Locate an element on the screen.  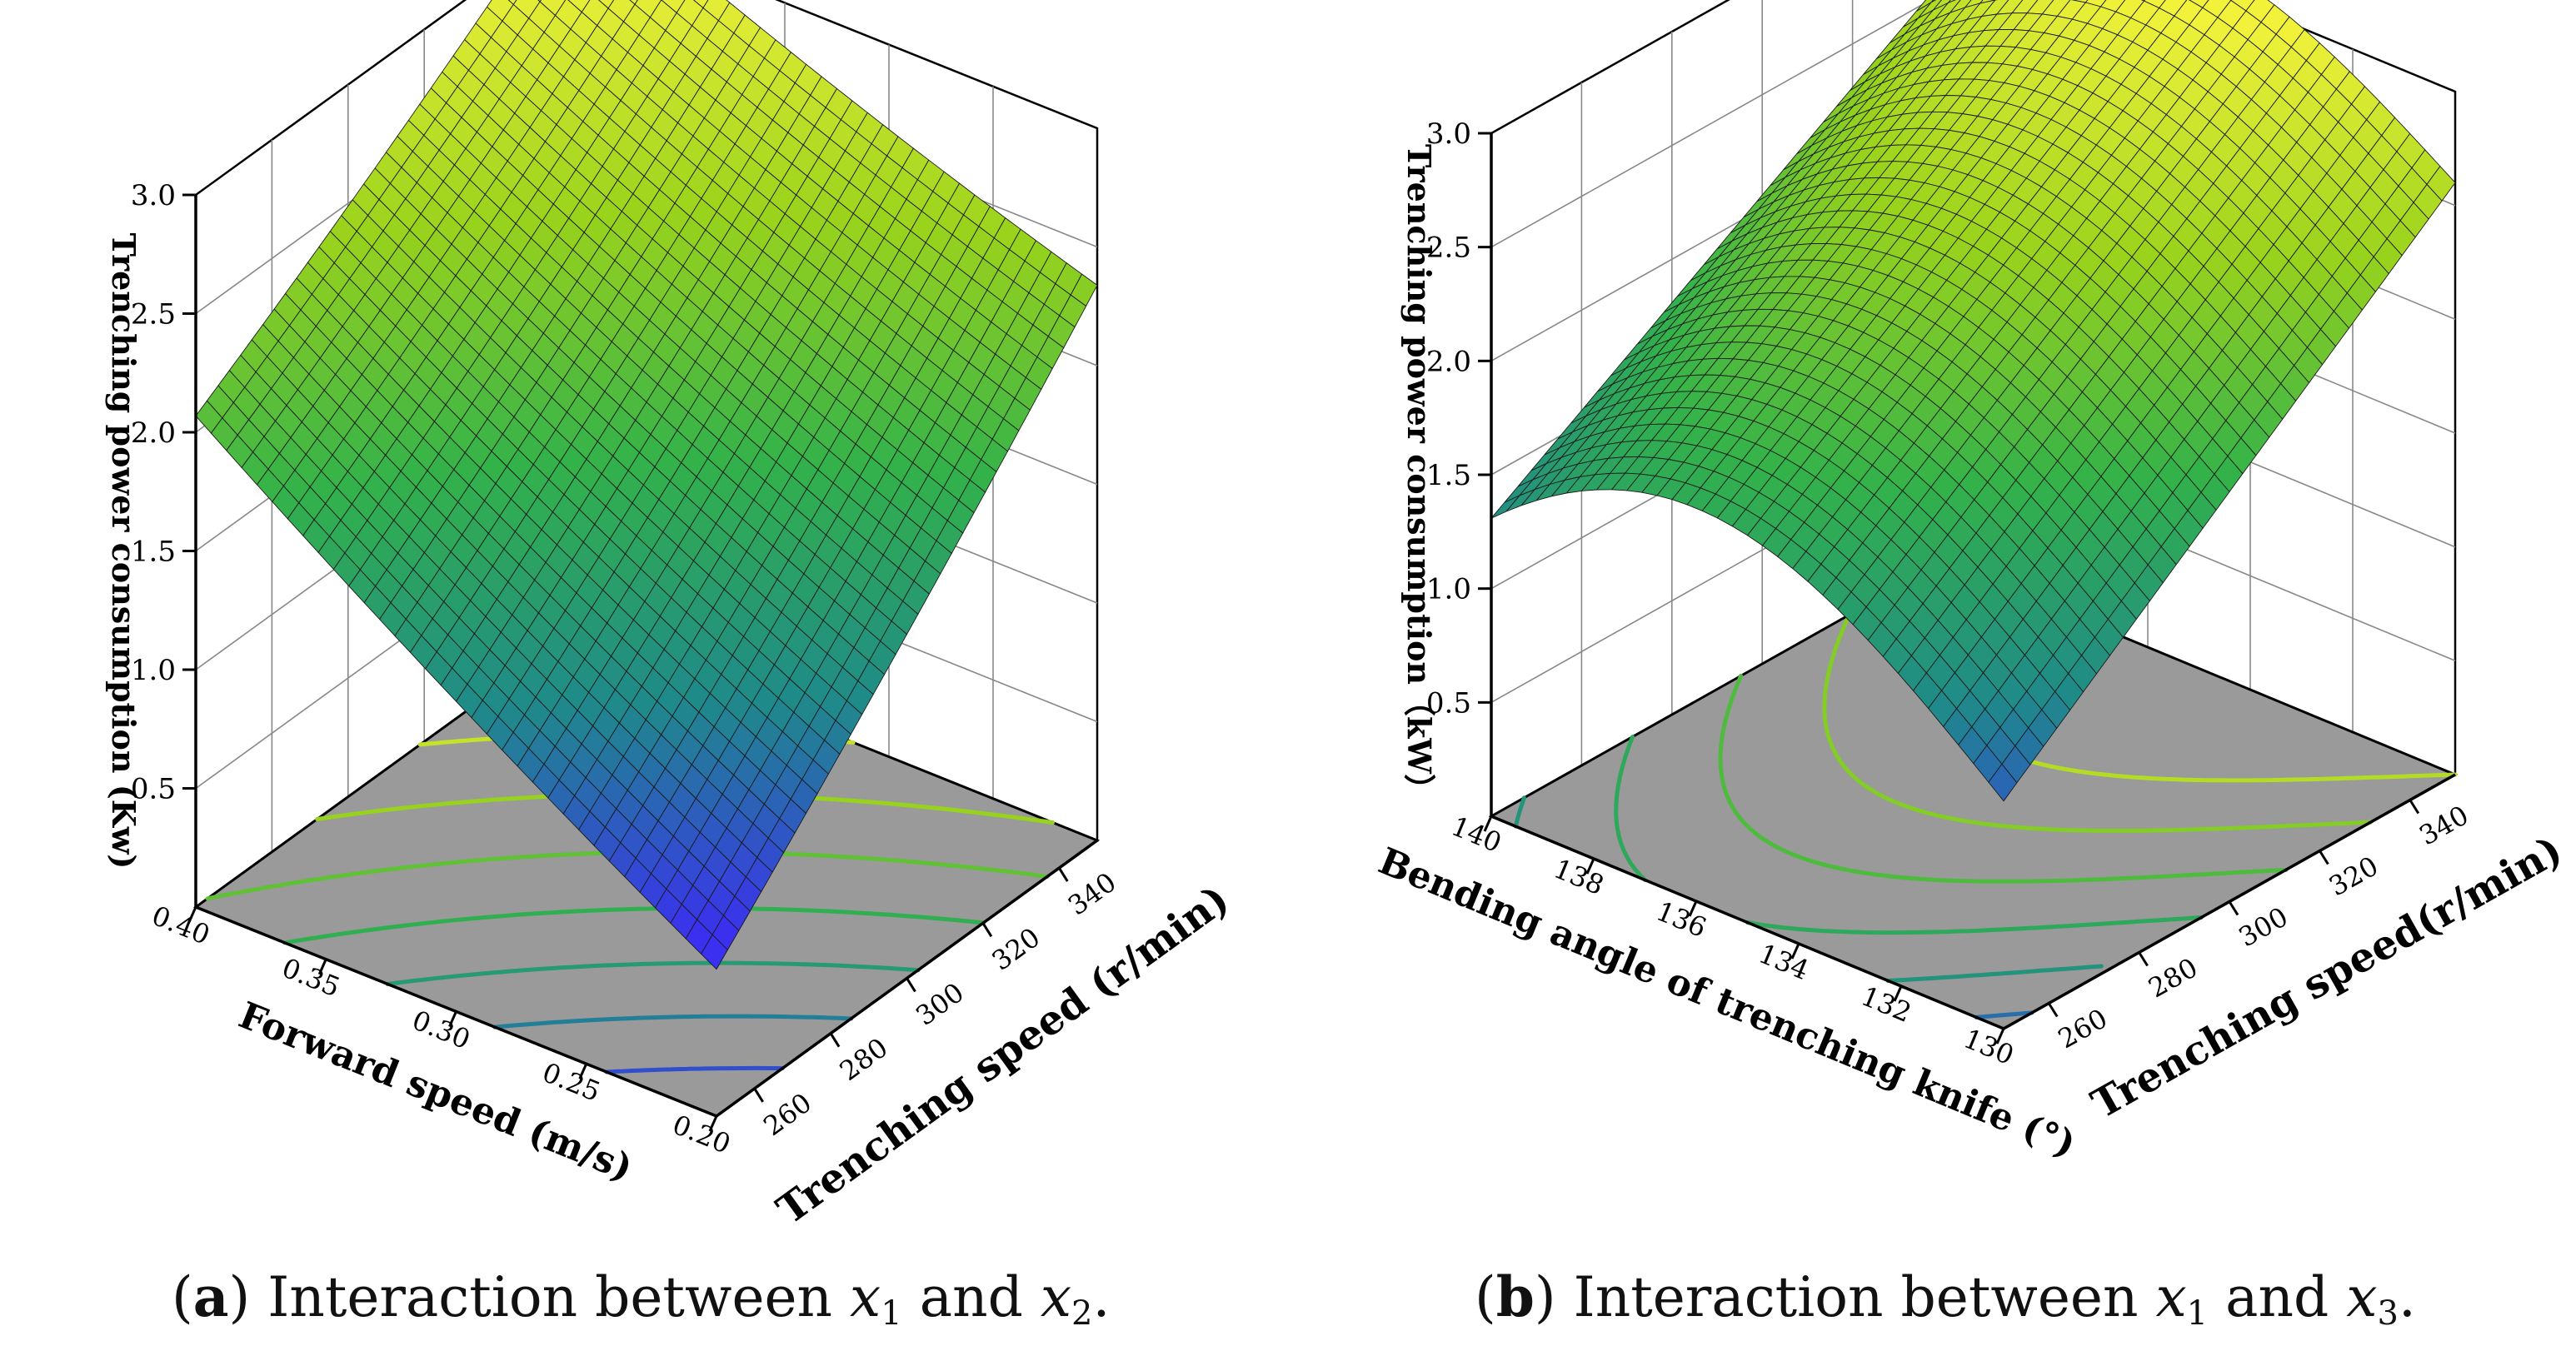
caption-b: (b) Interaction between x1 and x3. is located at coordinates (1945, 1298).